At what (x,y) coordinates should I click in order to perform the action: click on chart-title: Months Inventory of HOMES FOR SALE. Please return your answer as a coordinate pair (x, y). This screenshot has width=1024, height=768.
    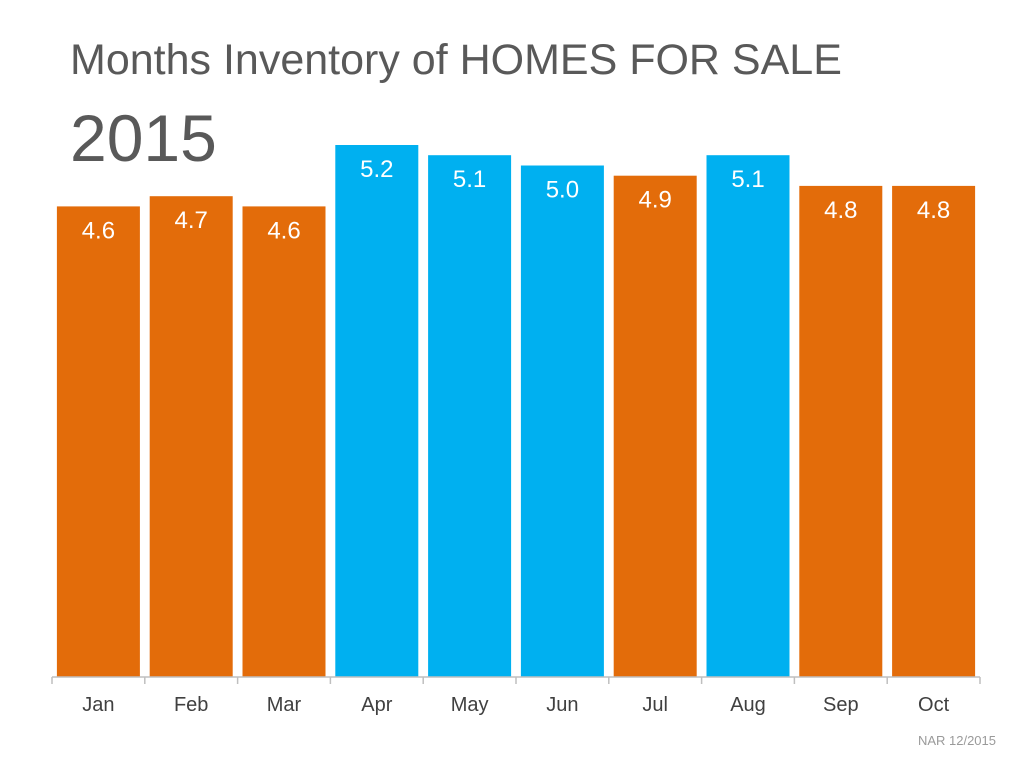
    Looking at the image, I should click on (456, 60).